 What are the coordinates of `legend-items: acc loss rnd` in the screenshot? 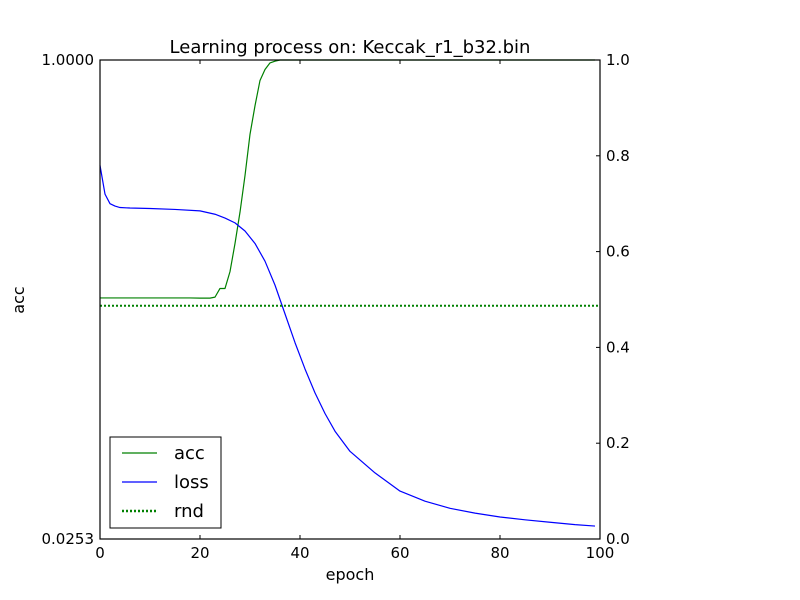 It's located at (165, 482).